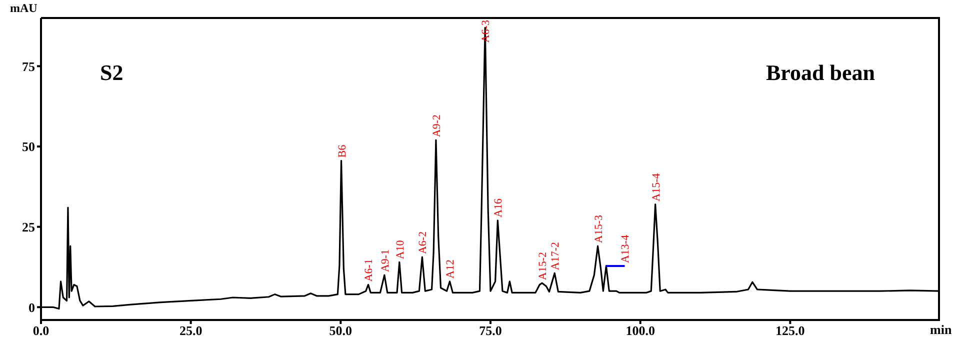 This screenshot has width=969, height=347. Describe the element at coordinates (941, 330) in the screenshot. I see `x-axis-title: min` at that location.